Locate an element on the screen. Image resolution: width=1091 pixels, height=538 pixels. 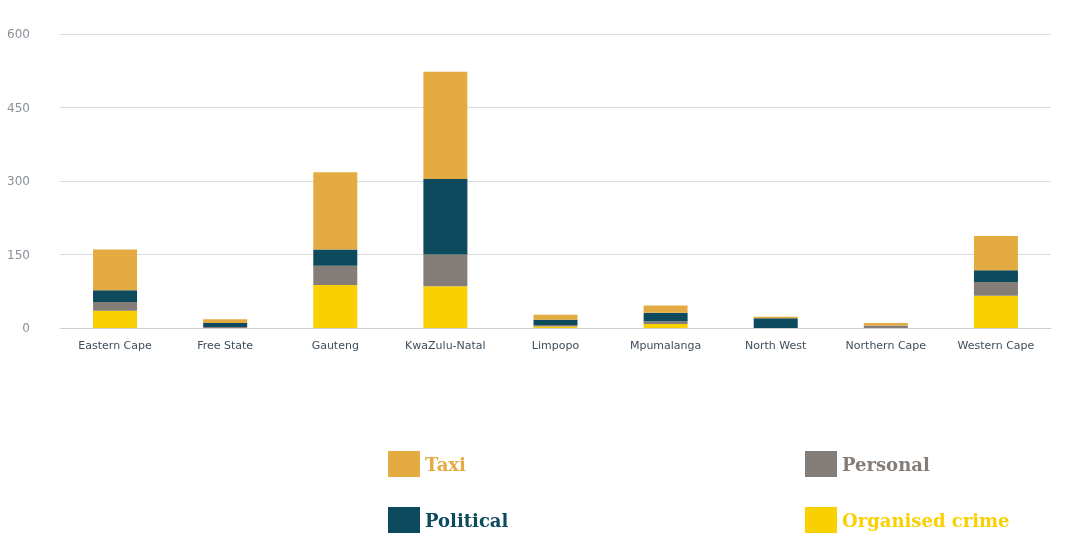
legend-label: Organised crime is located at coordinates (926, 520).